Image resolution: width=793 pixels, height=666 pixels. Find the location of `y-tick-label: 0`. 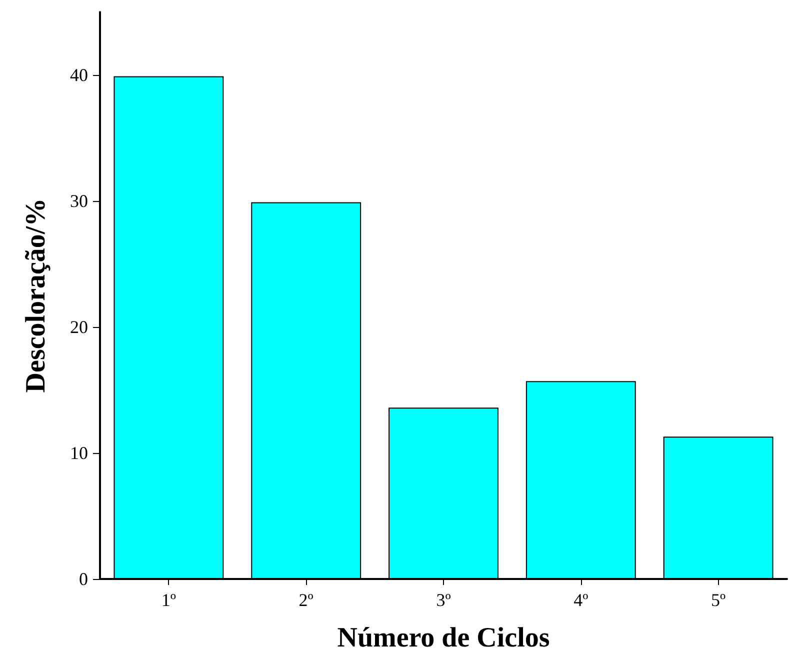

y-tick-label: 0 is located at coordinates (83, 579).